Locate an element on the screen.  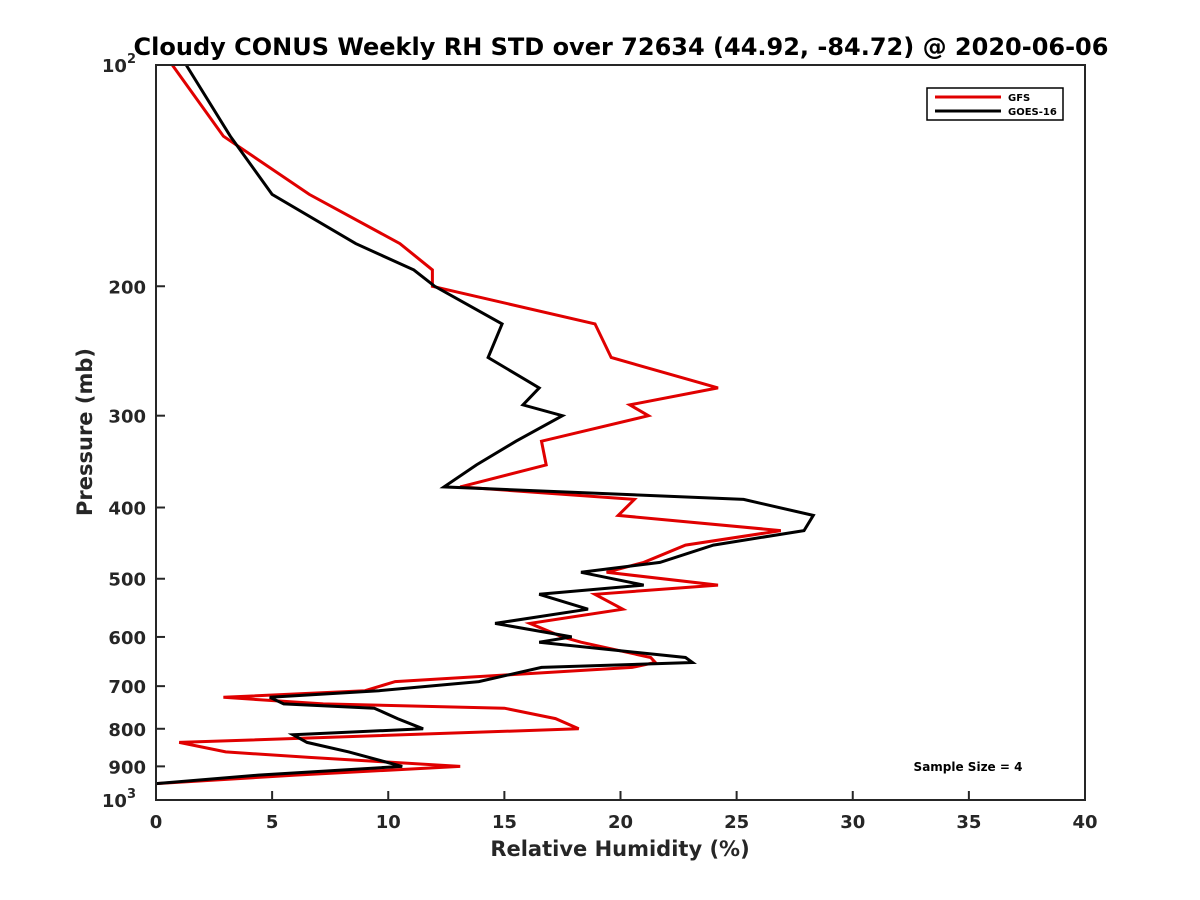
x-tick-label: 5 is located at coordinates (272, 822).